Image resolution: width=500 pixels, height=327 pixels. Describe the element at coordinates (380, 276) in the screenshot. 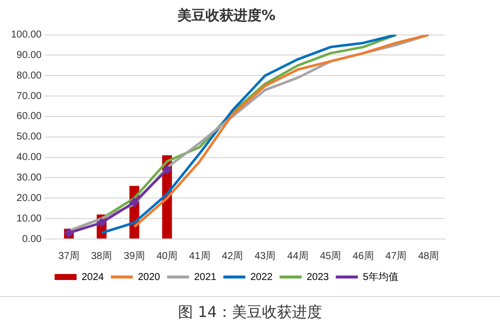

I see `legend-label: 5年均值` at that location.